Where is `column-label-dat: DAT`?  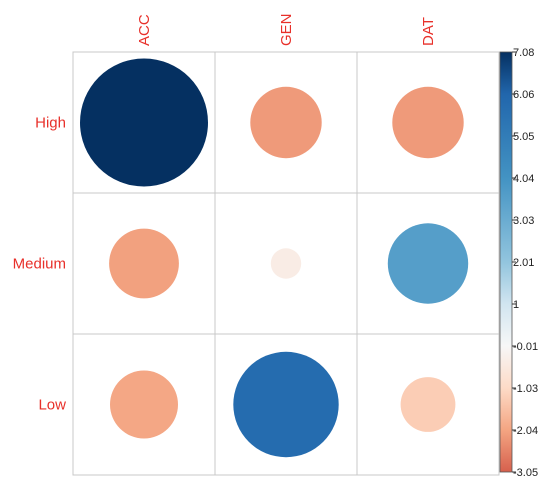 column-label-dat: DAT is located at coordinates (428, 31).